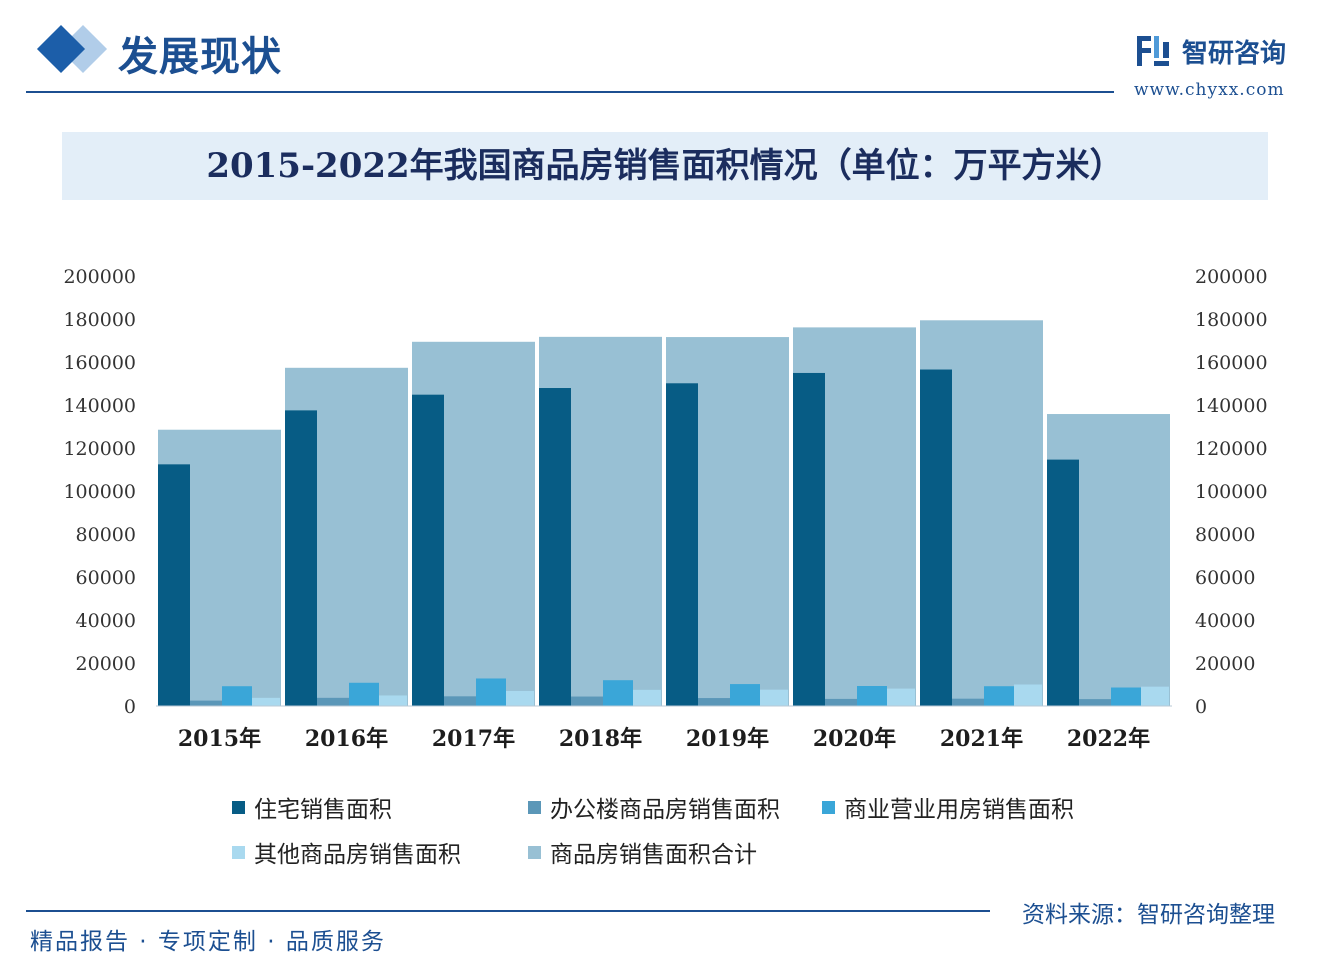 Image resolution: width=1336 pixels, height=972 pixels. I want to click on y-tick-label-right: 180000, so click(1231, 320).